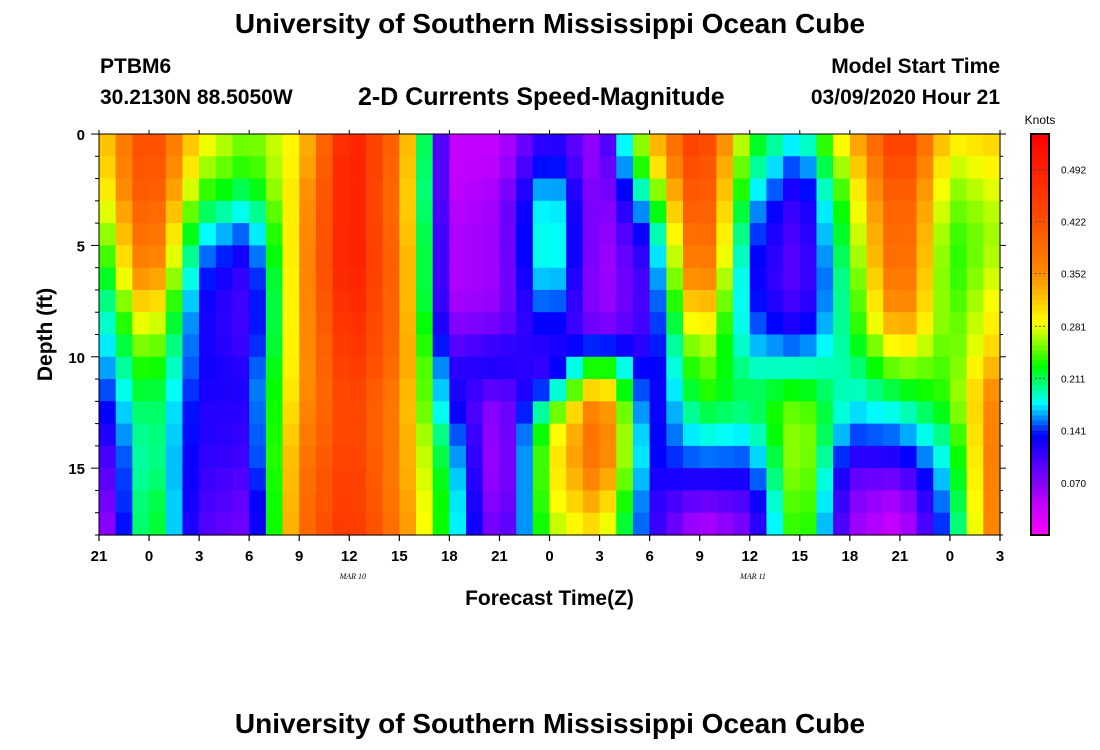  What do you see at coordinates (499, 556) in the screenshot?
I see `x-tick-label: 21` at bounding box center [499, 556].